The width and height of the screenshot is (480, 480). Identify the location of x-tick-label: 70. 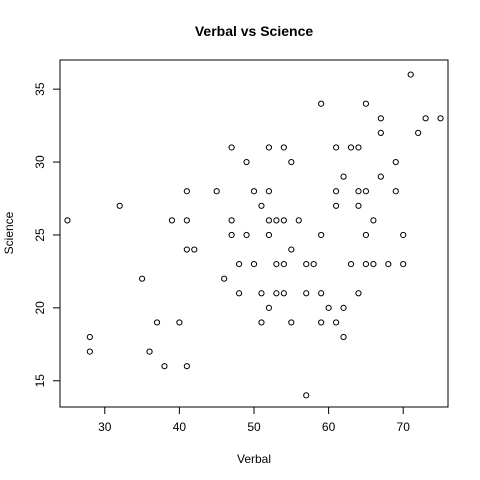
(404, 427).